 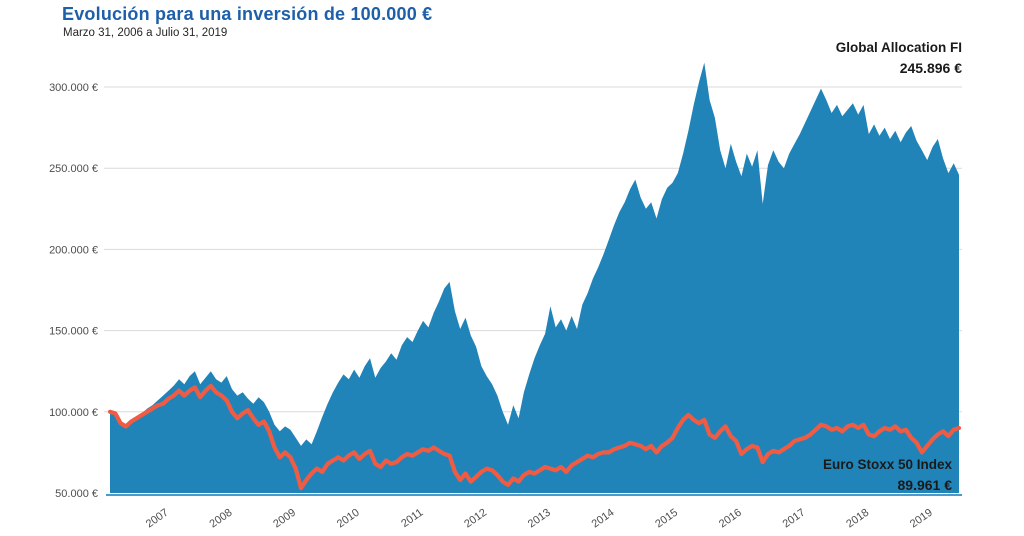 I want to click on y-tick-label: 250.000 €, so click(x=73, y=169).